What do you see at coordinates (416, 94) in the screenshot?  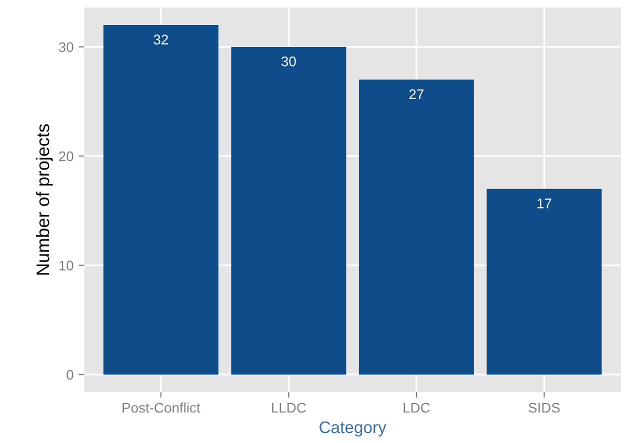 I see `data-label: 27` at bounding box center [416, 94].